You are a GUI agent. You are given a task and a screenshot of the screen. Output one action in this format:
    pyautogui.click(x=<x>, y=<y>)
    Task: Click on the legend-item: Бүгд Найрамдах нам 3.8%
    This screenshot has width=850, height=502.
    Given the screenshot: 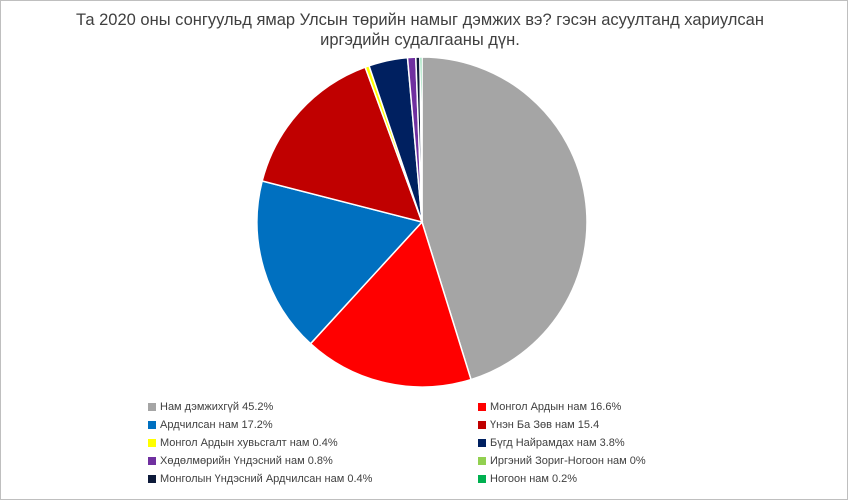 What is the action you would take?
    pyautogui.click(x=593, y=442)
    